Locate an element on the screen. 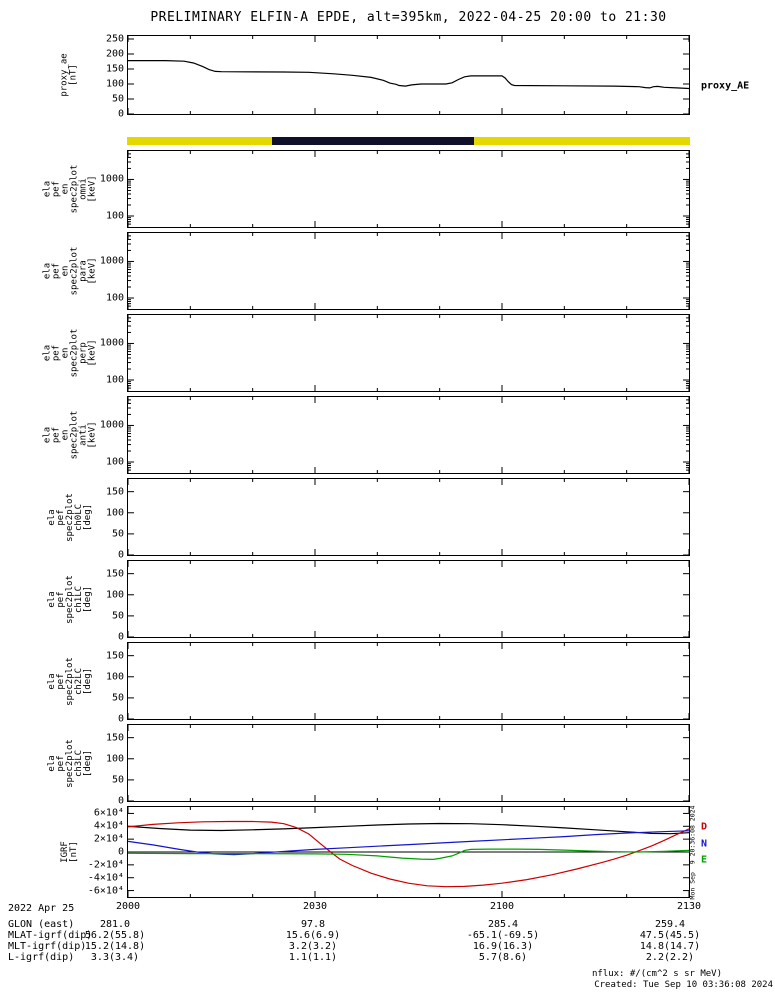  series-E is located at coordinates (408, 854).